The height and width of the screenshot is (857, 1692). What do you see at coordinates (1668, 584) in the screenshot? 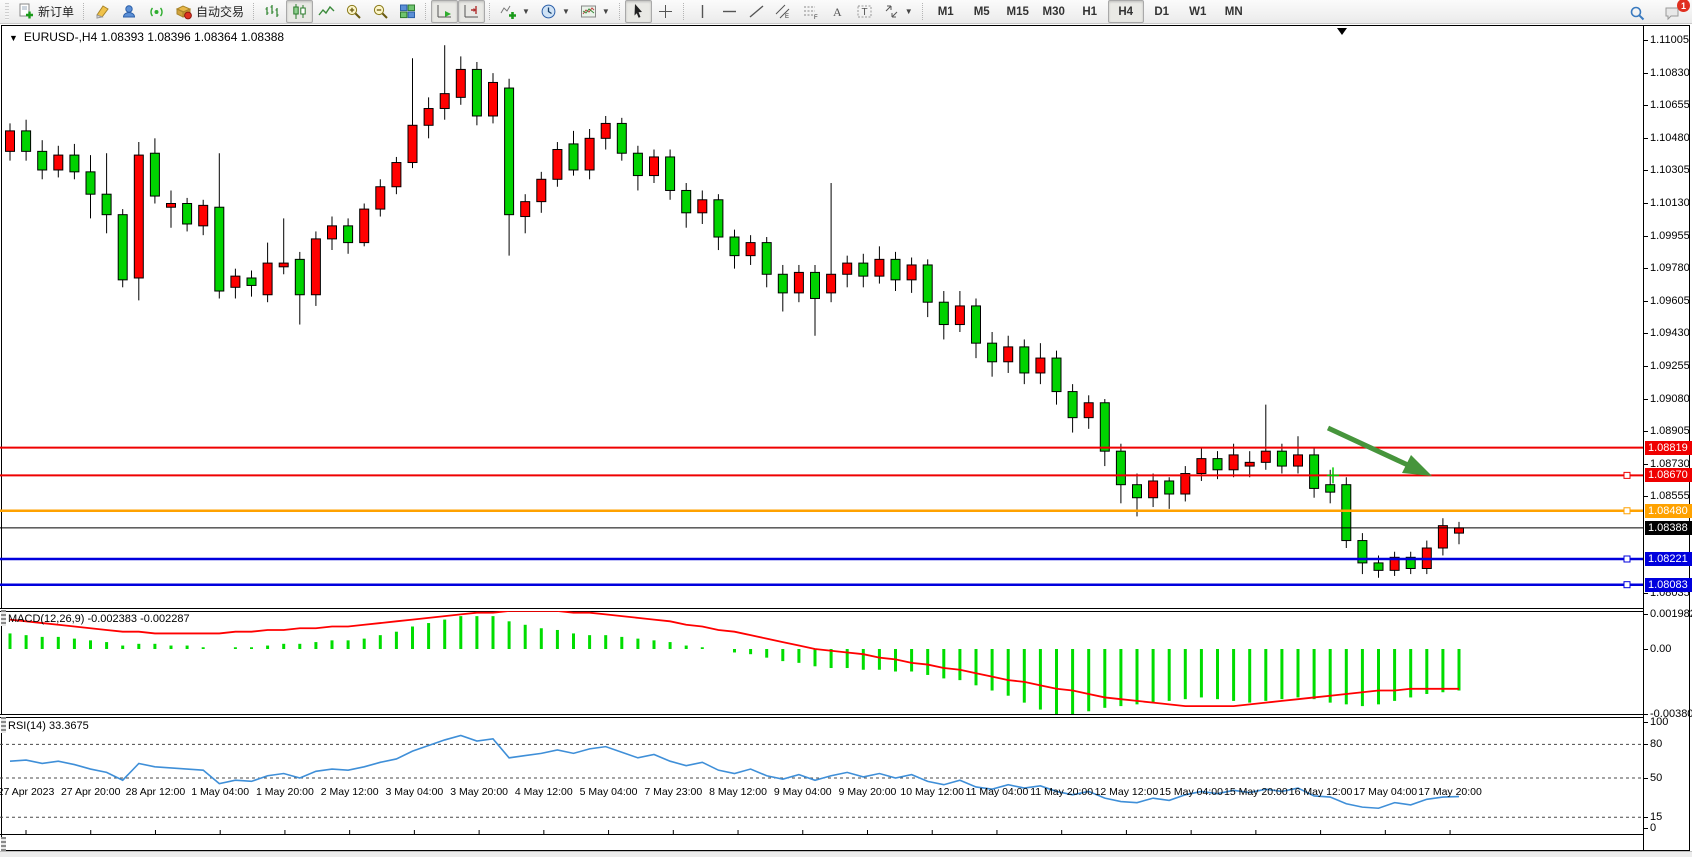
I see `price-line-badge: 1.08083` at bounding box center [1668, 584].